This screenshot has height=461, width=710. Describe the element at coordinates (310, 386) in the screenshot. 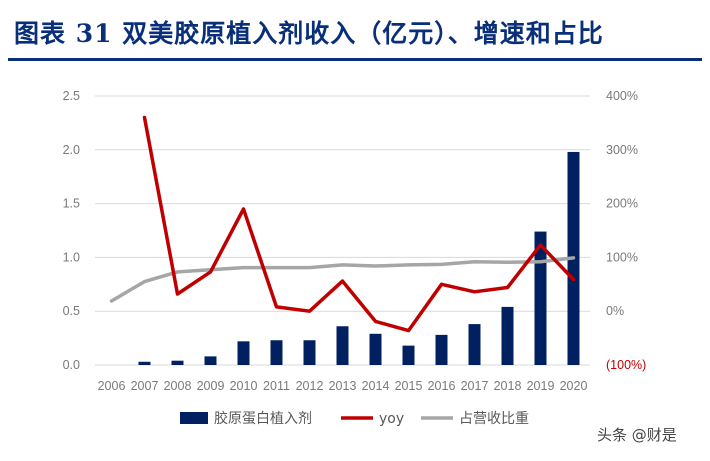

I see `x-tick-label: 2012` at that location.